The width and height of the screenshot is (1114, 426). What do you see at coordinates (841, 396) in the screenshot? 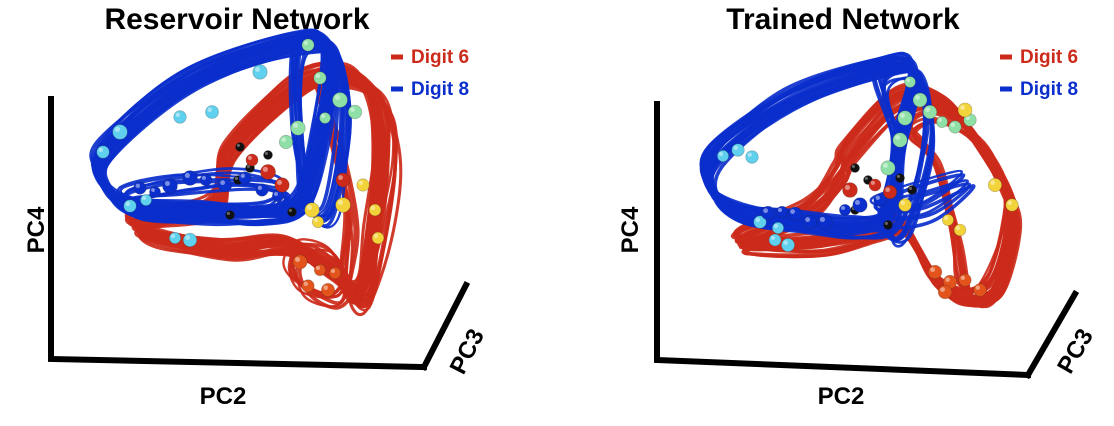
I see `axis-label-x: PC2` at bounding box center [841, 396].